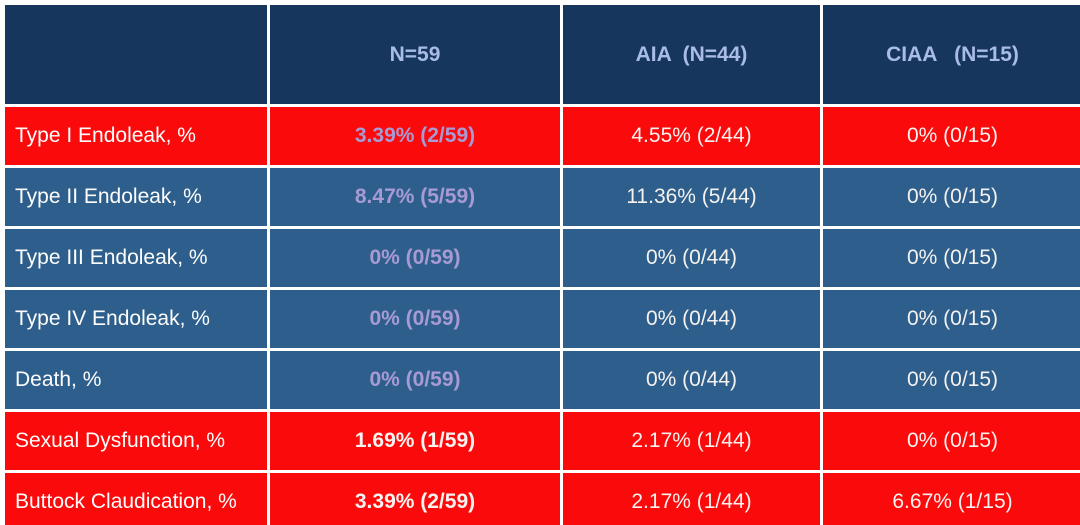 The width and height of the screenshot is (1080, 525). Describe the element at coordinates (415, 54) in the screenshot. I see `column-header-n59: N=59` at that location.